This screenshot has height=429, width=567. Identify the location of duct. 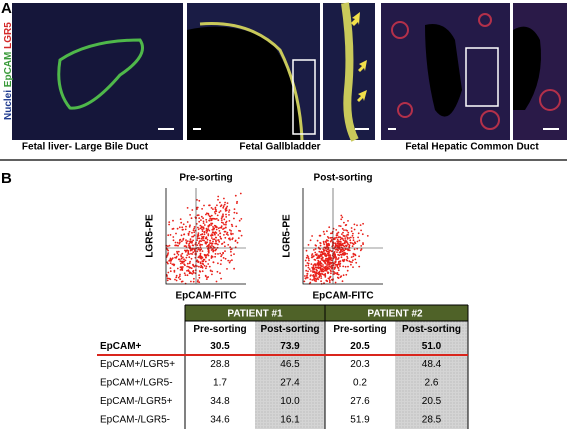
(100, 74).